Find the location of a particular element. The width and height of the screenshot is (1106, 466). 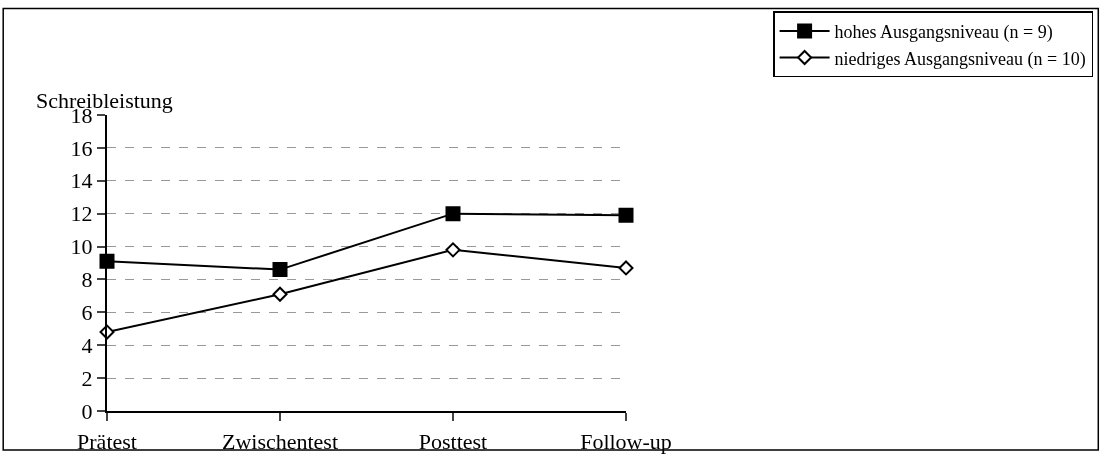

y-tick-label: 10 is located at coordinates (81, 247).